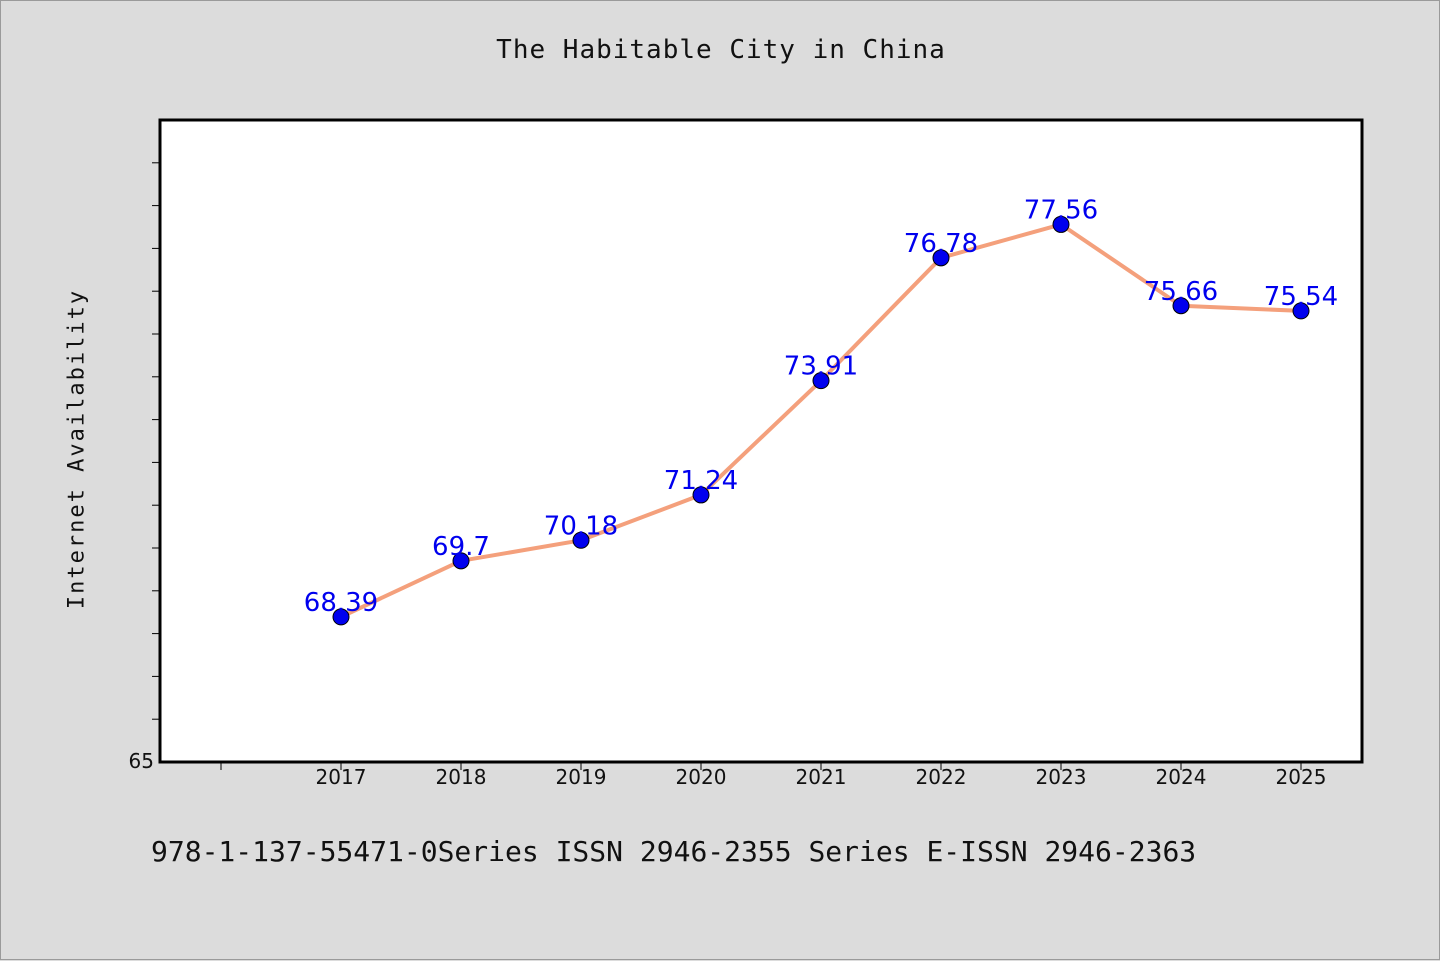  What do you see at coordinates (461, 547) in the screenshot?
I see `data-label: 69.7` at bounding box center [461, 547].